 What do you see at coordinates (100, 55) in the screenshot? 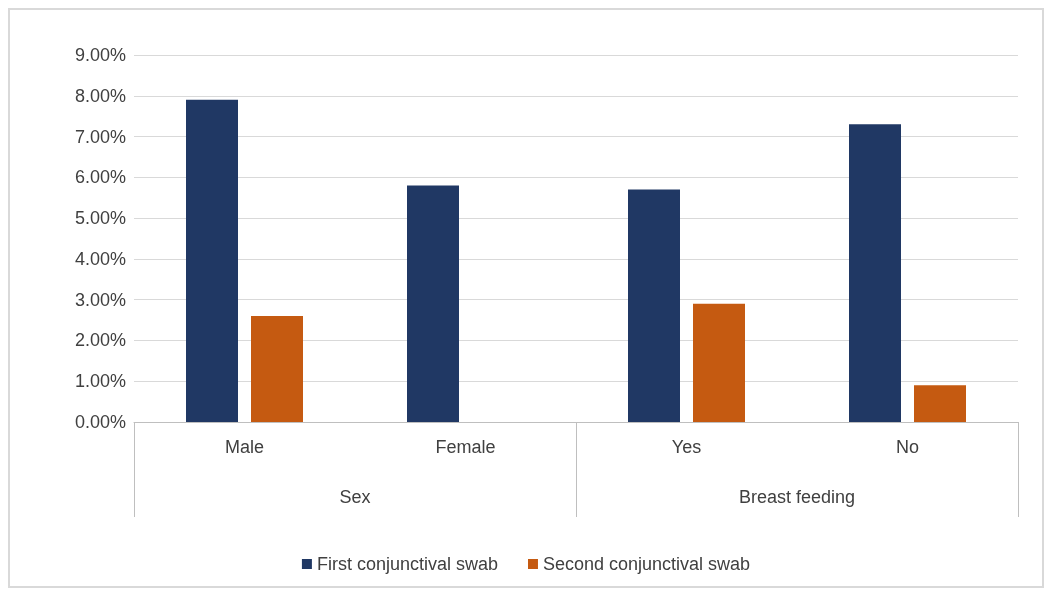
I see `y-tick-label: 9.00%` at bounding box center [100, 55].